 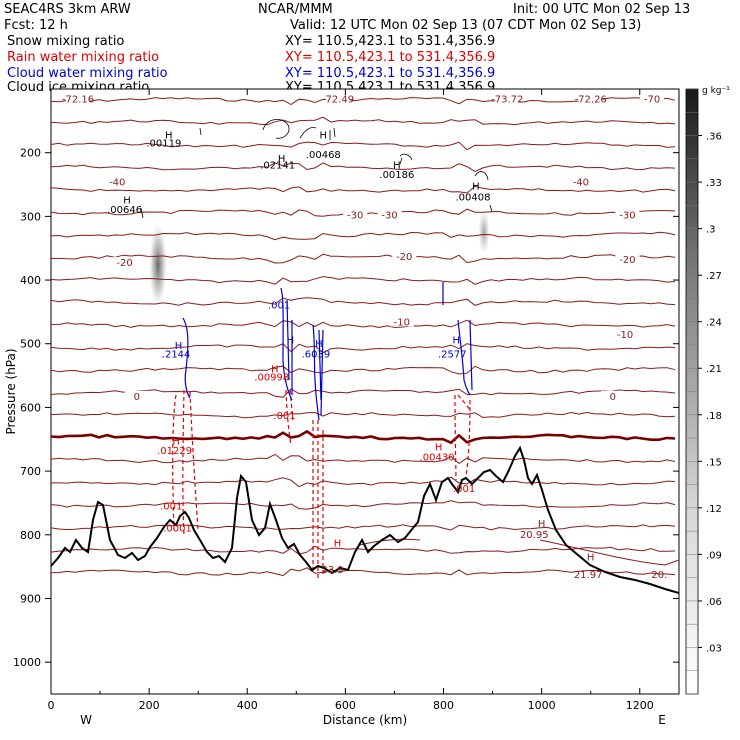 What do you see at coordinates (277, 166) in the screenshot?
I see `maximum-label: .02141` at bounding box center [277, 166].